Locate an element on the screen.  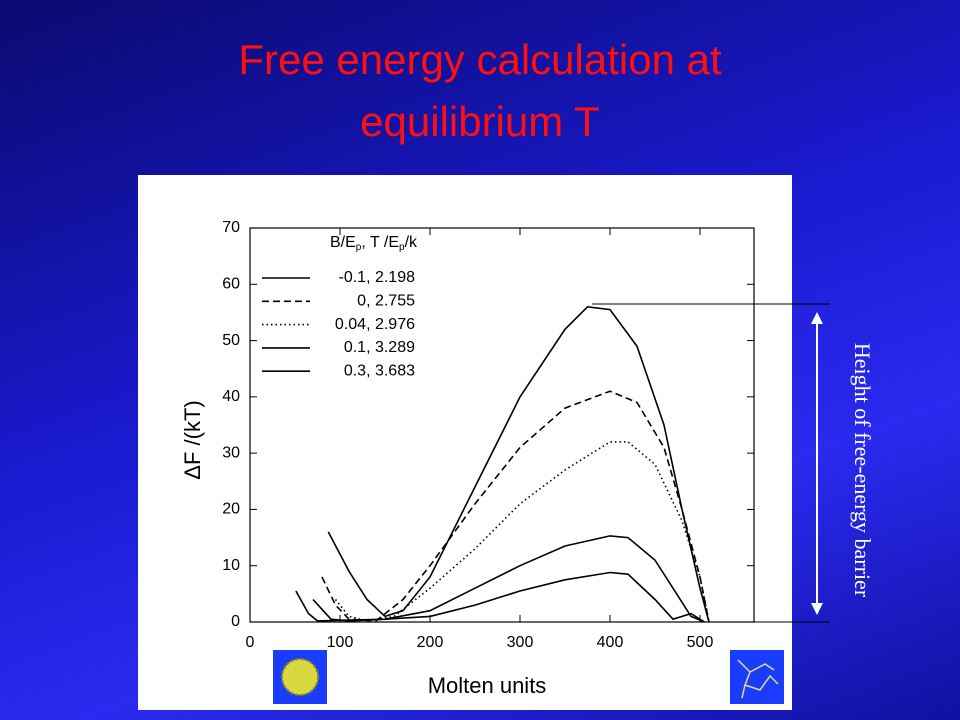
x-tick-label: 300 is located at coordinates (520, 642).